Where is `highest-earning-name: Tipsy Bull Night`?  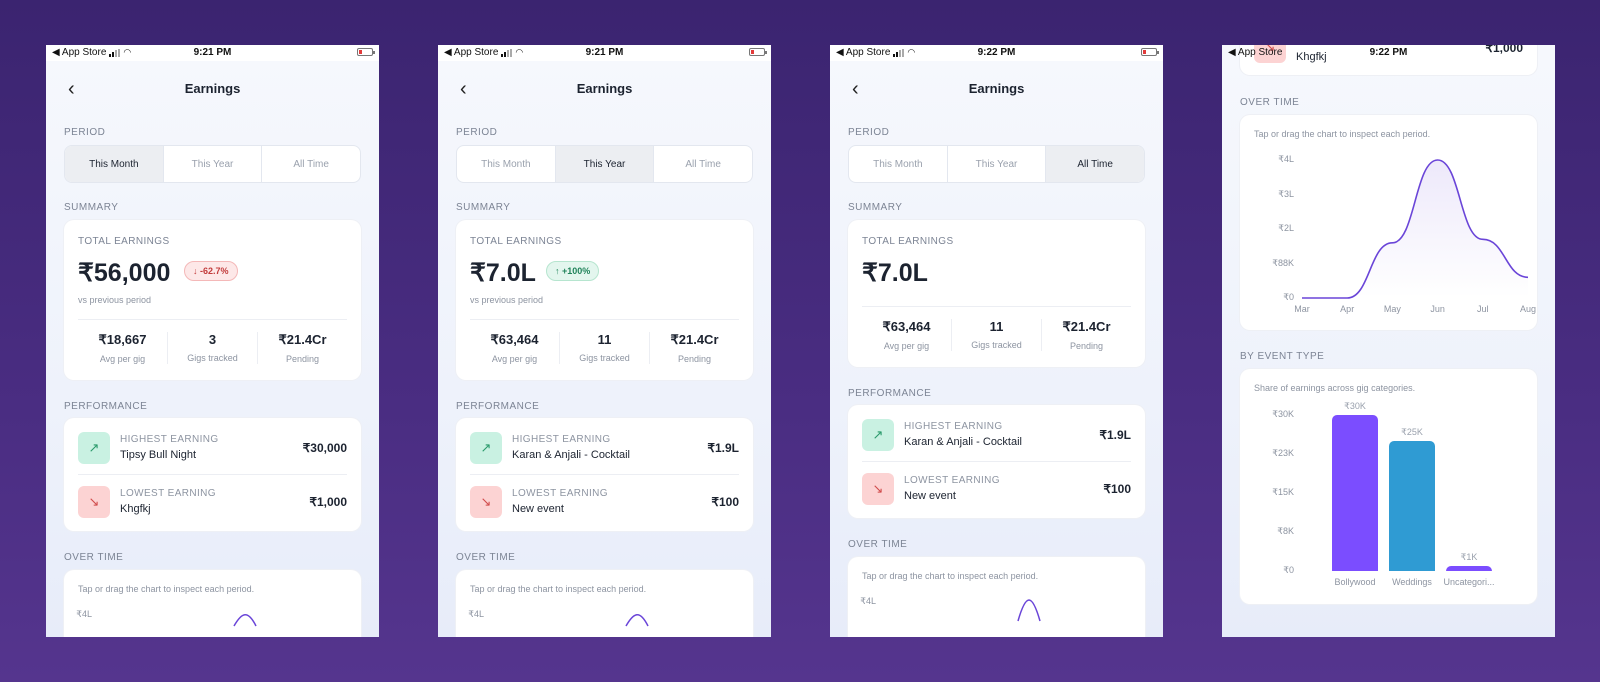 highest-earning-name: Tipsy Bull Night is located at coordinates (158, 455).